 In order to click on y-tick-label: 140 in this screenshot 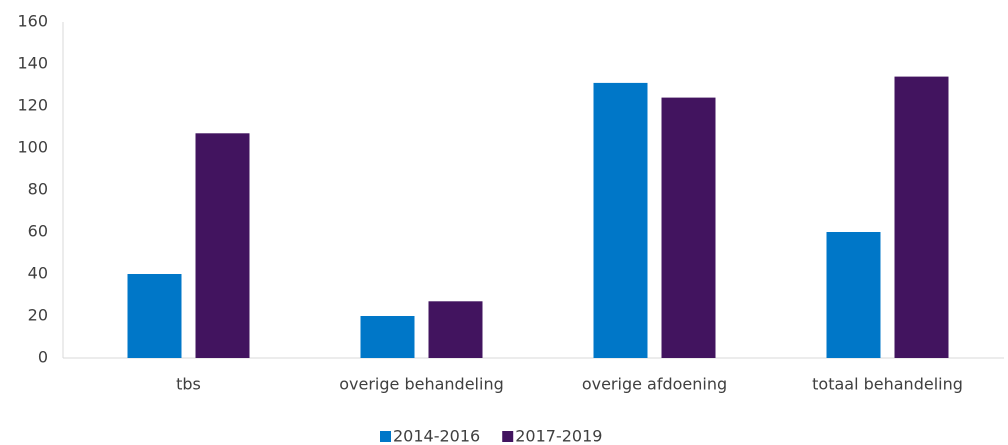, I will do `click(32, 63)`.